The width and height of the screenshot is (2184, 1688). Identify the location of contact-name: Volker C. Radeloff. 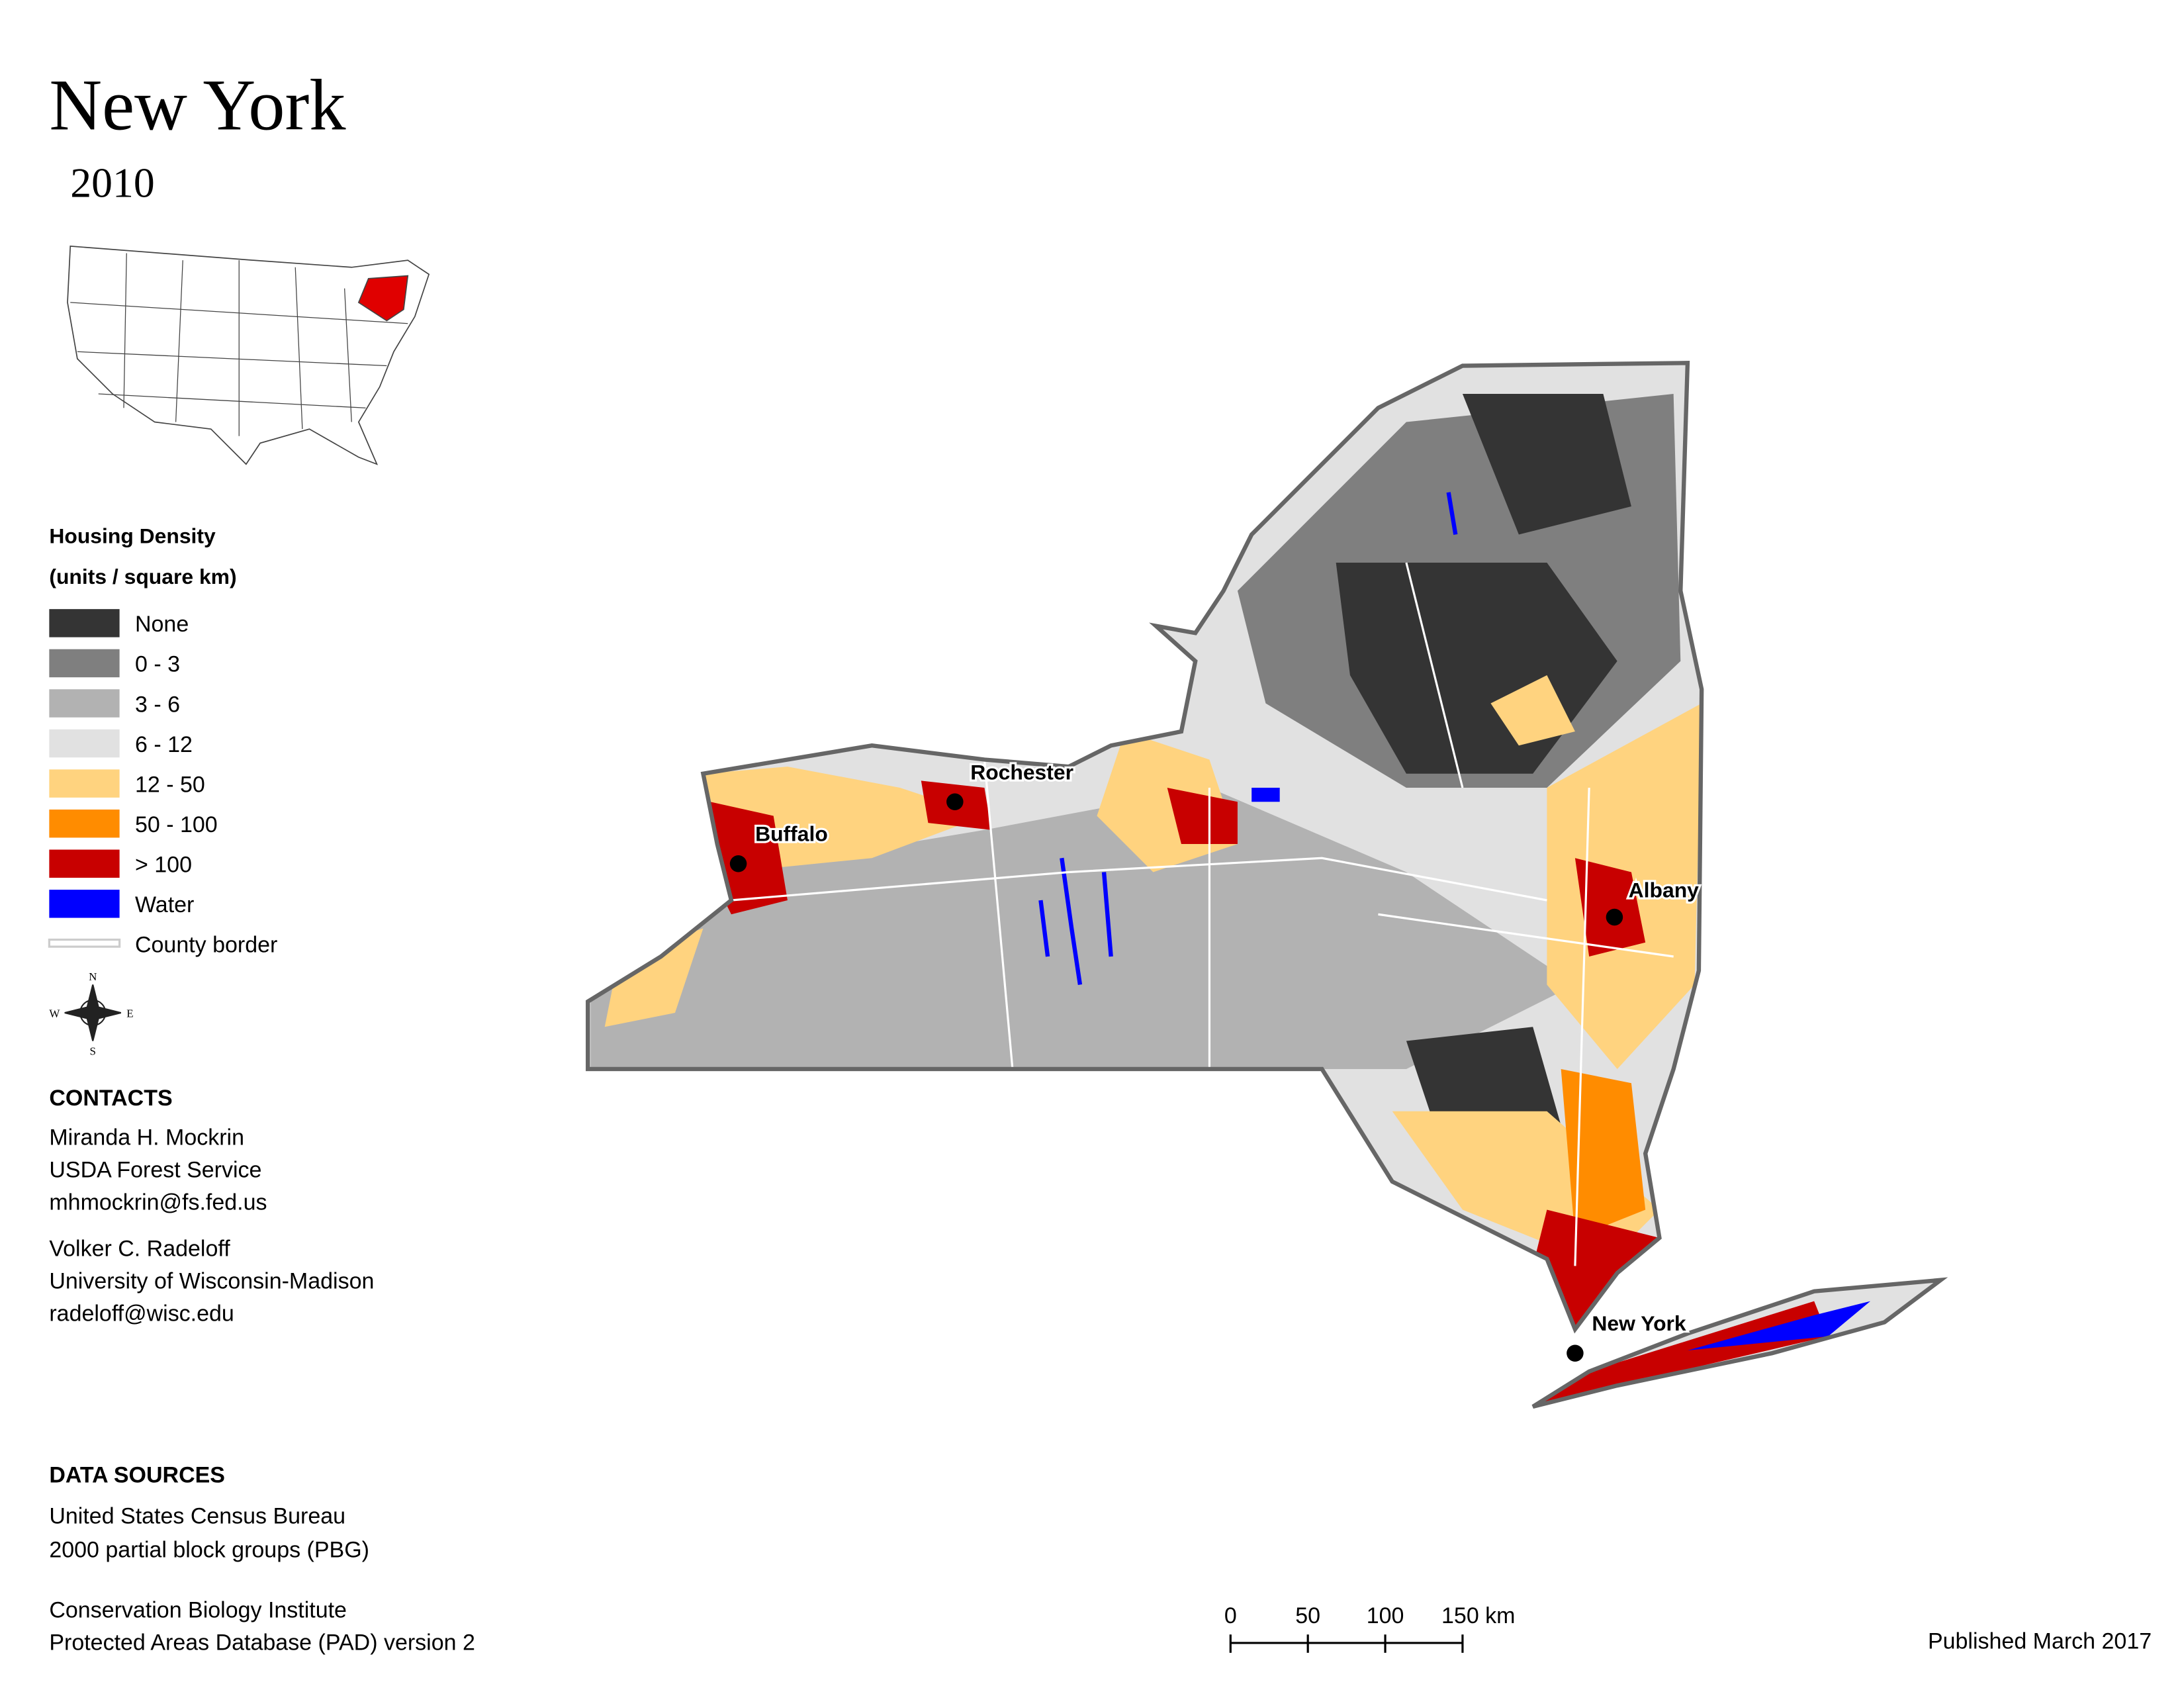
(139, 1249).